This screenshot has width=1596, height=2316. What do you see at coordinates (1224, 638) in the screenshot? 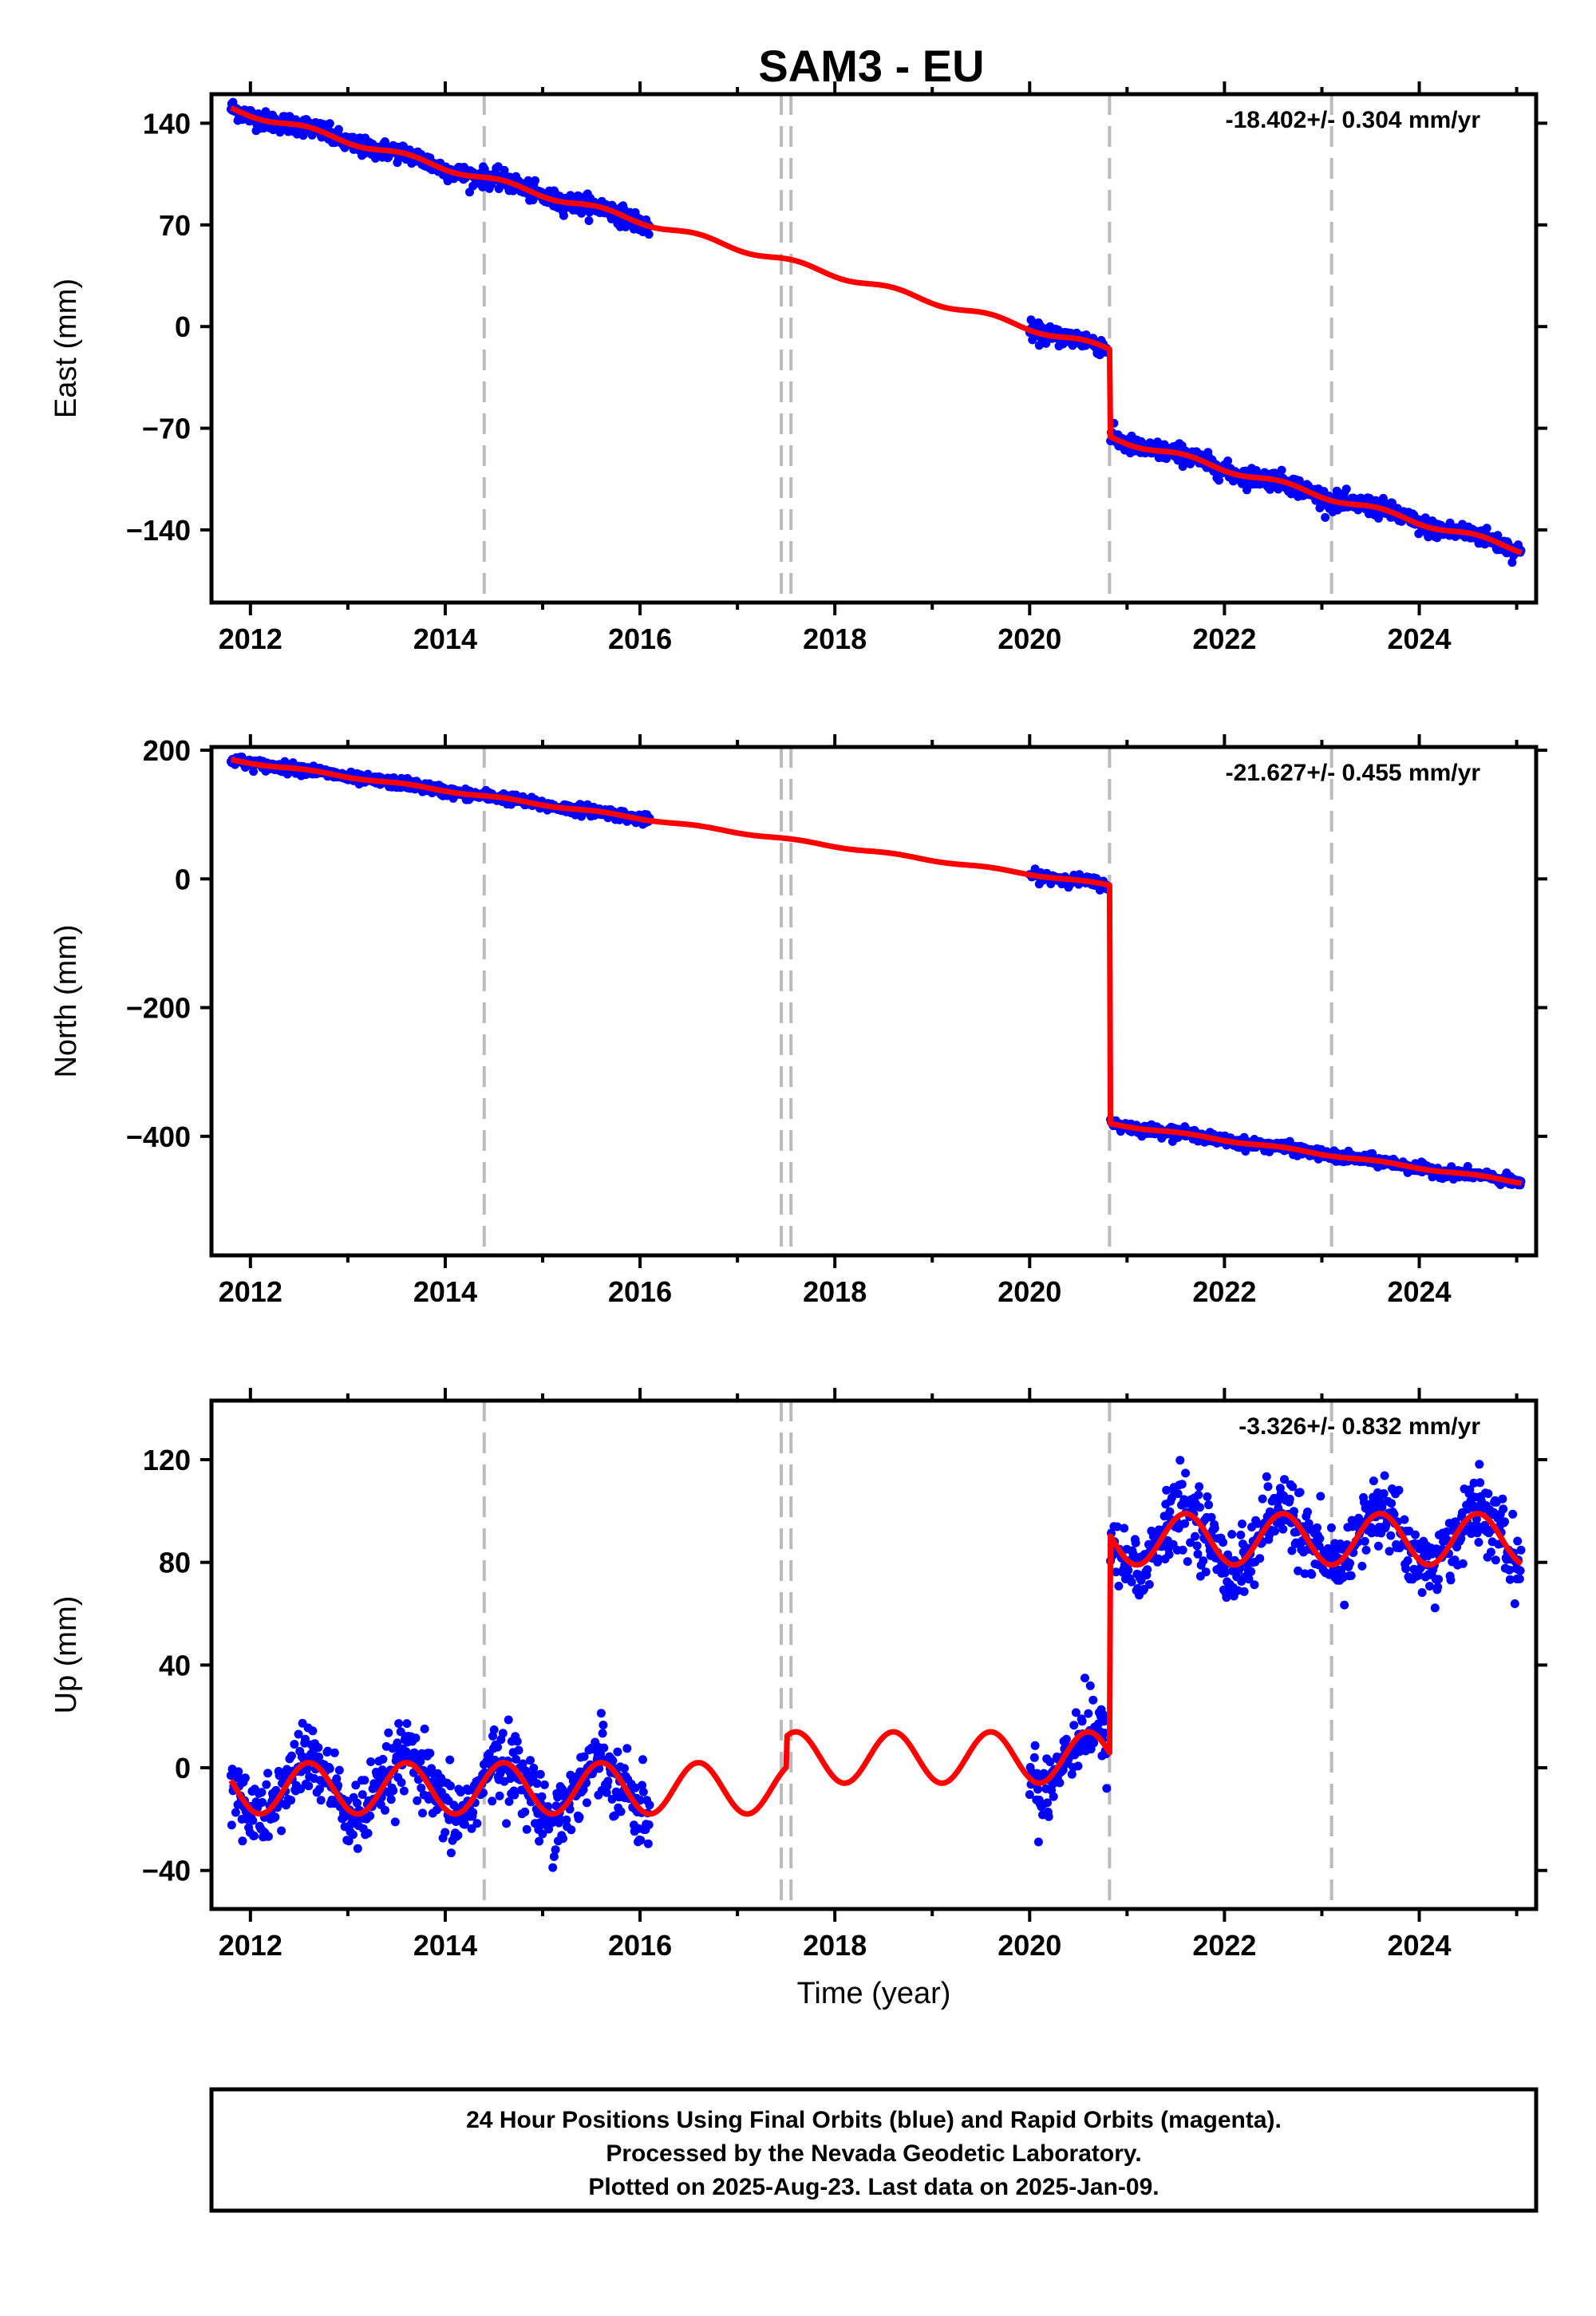
I see `x-tick-label: 2022` at bounding box center [1224, 638].